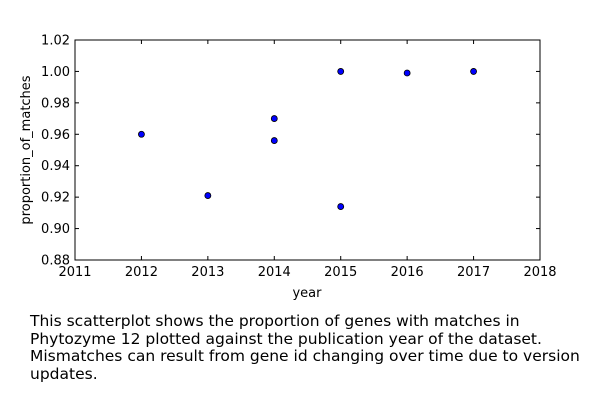 The image size is (600, 400). Describe the element at coordinates (539, 272) in the screenshot. I see `x-tick-label: 2018` at that location.